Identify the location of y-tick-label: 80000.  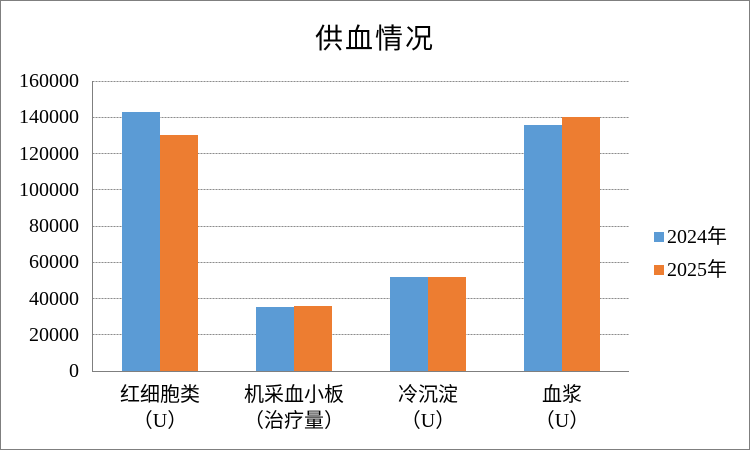
(54, 226).